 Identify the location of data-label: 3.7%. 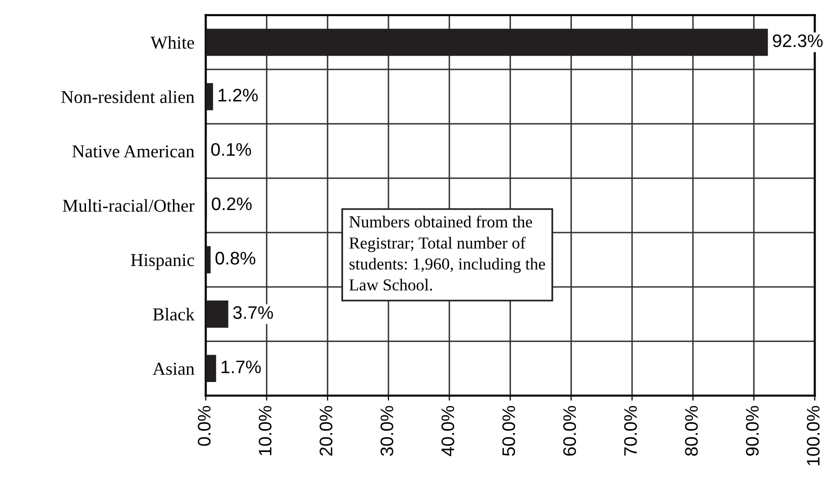
(253, 312).